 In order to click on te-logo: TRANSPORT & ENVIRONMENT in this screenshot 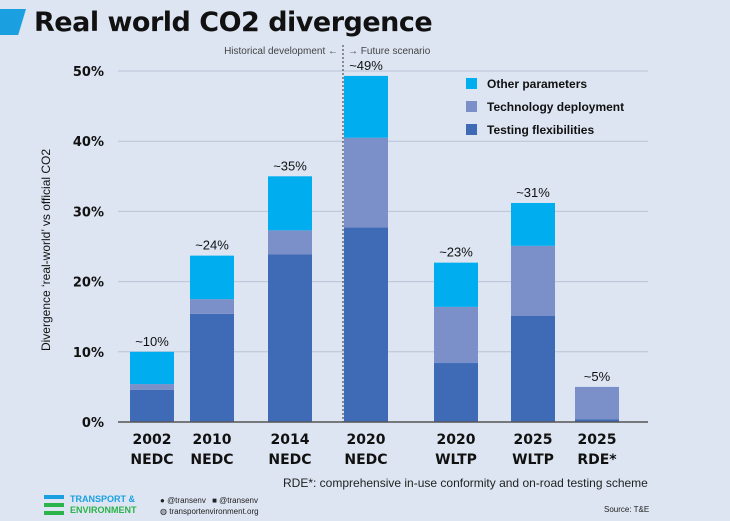, I will do `click(90, 505)`.